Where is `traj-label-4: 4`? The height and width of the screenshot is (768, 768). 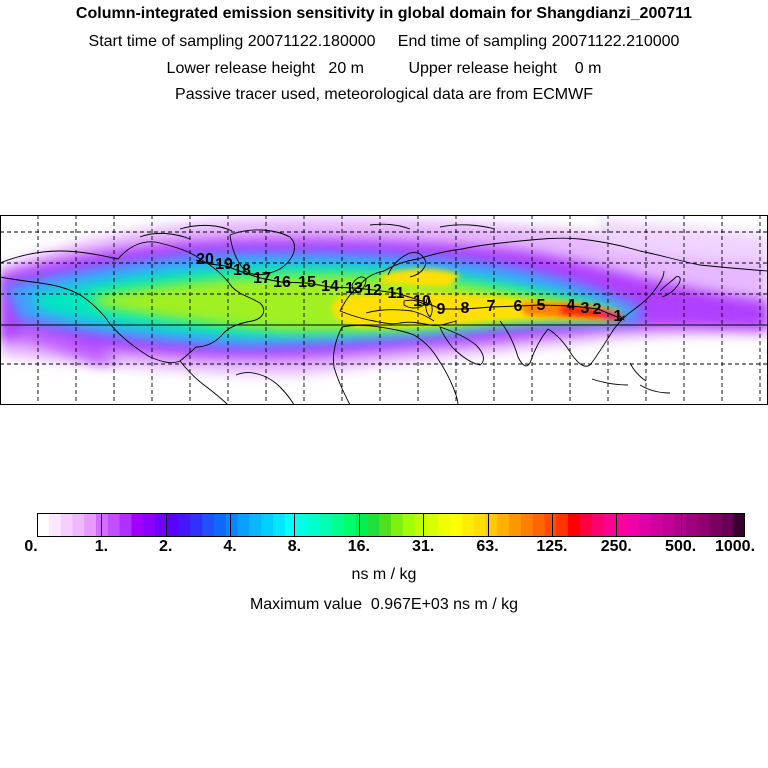 traj-label-4: 4 is located at coordinates (571, 305).